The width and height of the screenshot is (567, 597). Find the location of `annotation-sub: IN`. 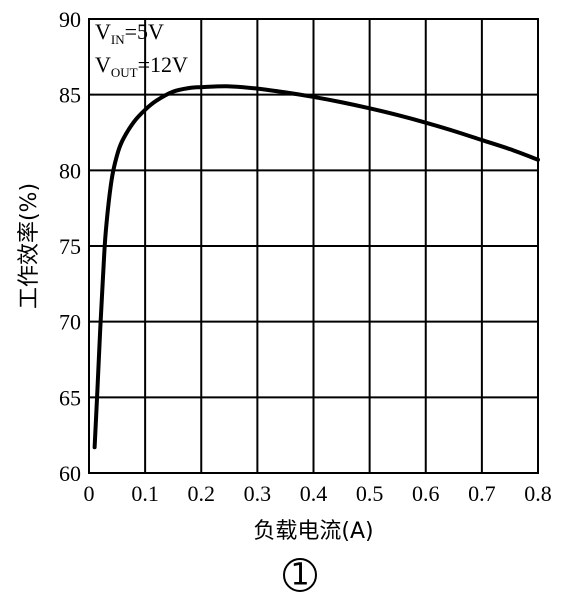

annotation-sub: IN is located at coordinates (118, 39).